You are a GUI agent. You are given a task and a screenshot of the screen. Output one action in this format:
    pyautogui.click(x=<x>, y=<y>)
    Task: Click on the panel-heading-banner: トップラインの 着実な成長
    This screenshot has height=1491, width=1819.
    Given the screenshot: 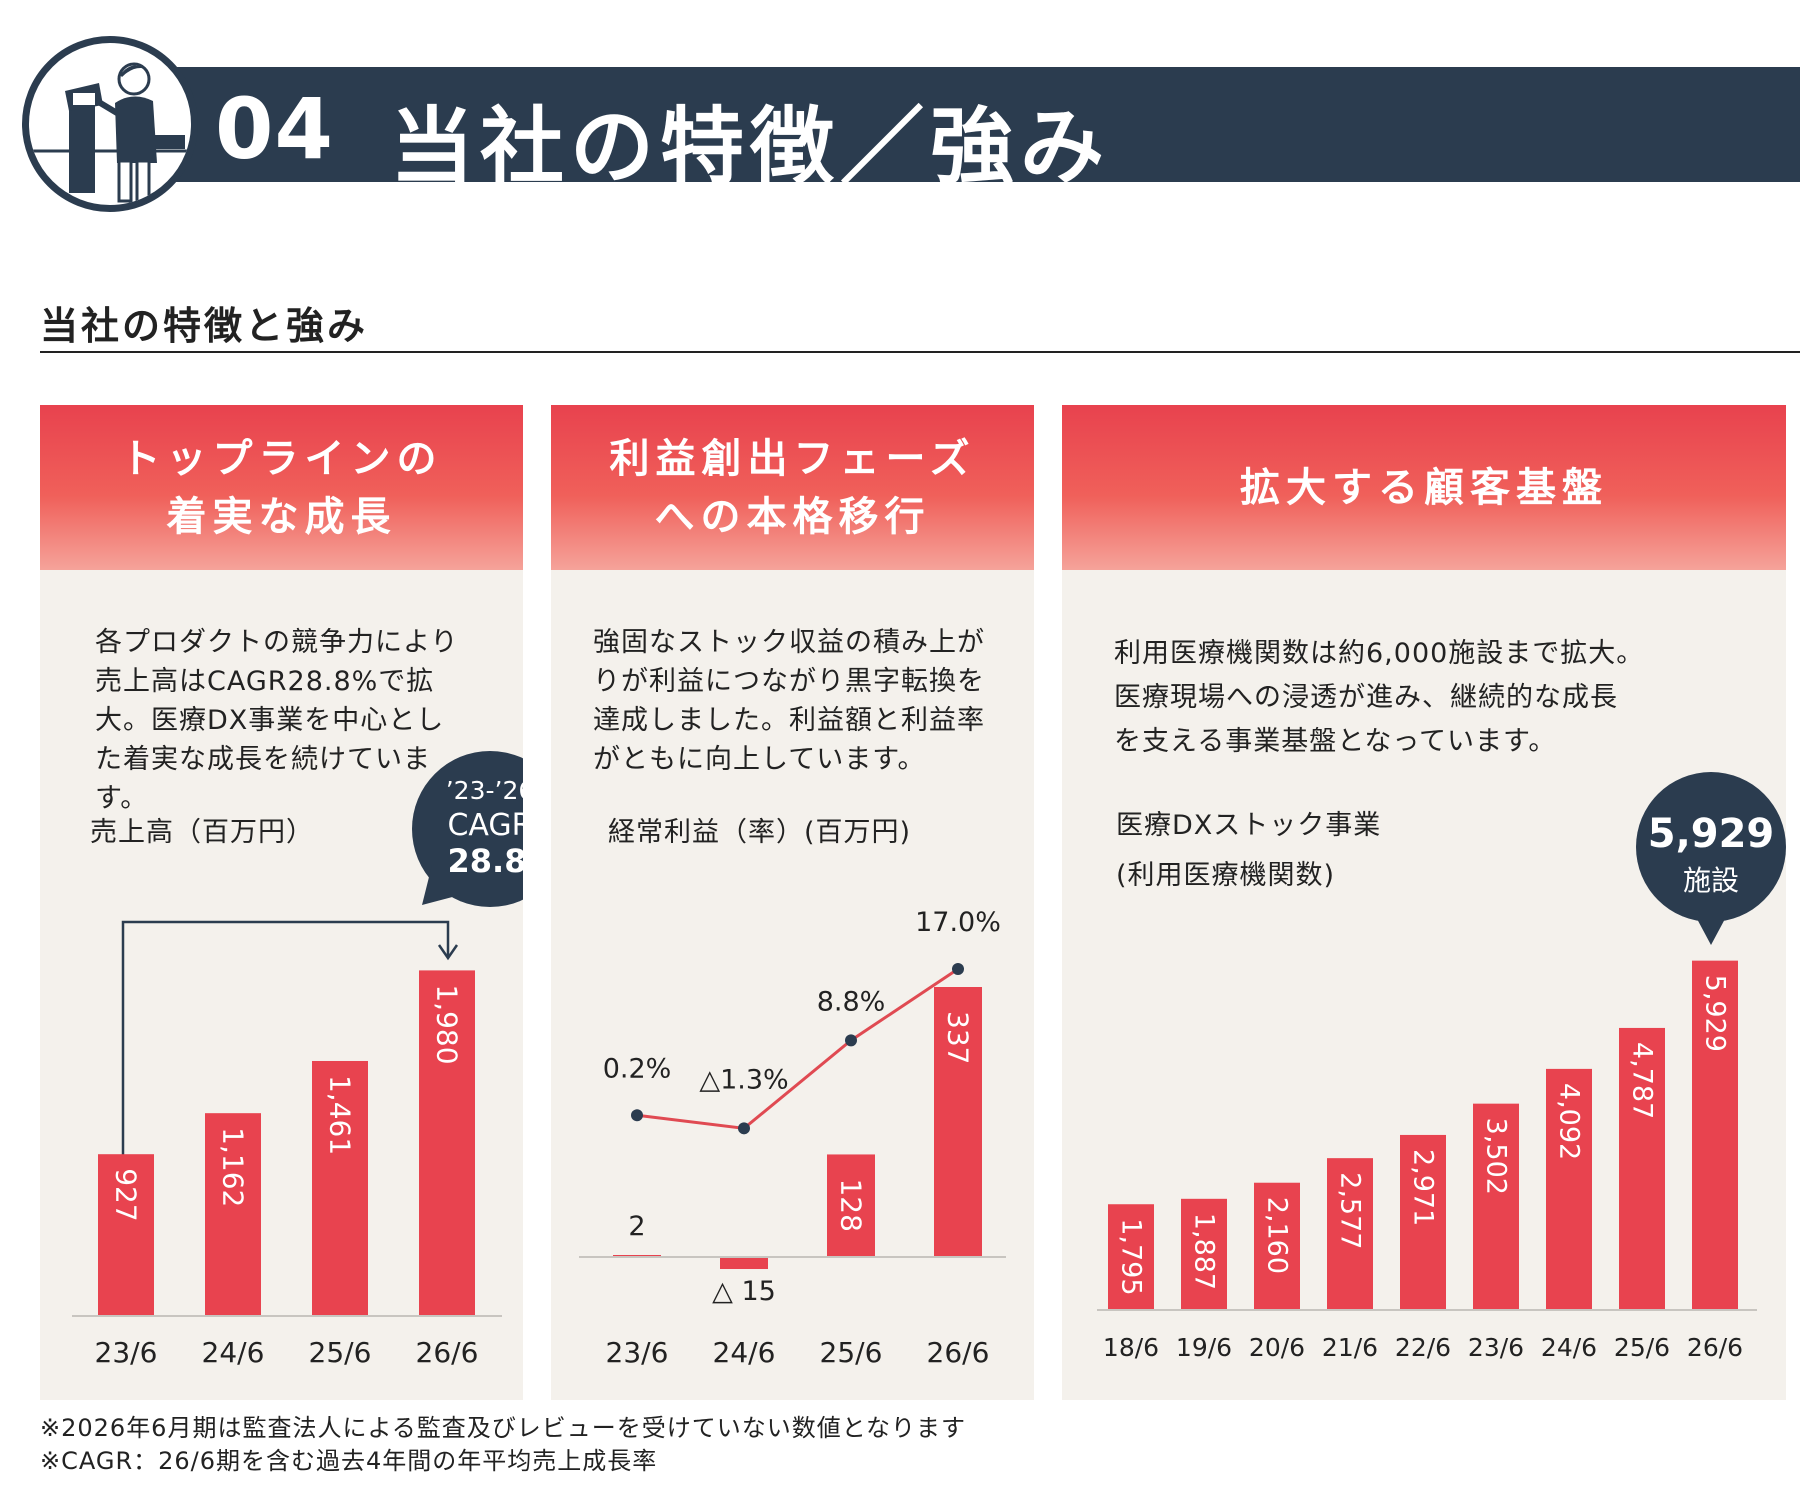 What is the action you would take?
    pyautogui.click(x=281, y=487)
    